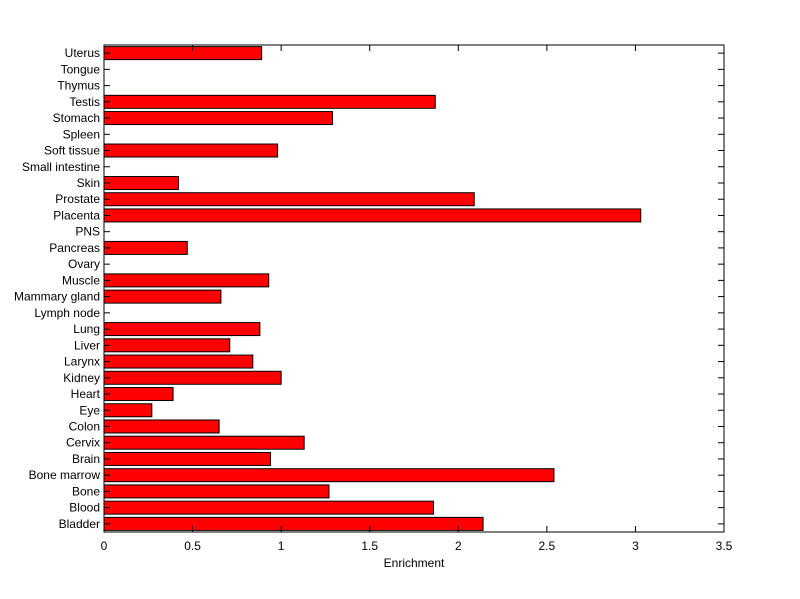 This screenshot has height=599, width=800. What do you see at coordinates (192, 546) in the screenshot?
I see `x-tick-label: 0.5` at bounding box center [192, 546].